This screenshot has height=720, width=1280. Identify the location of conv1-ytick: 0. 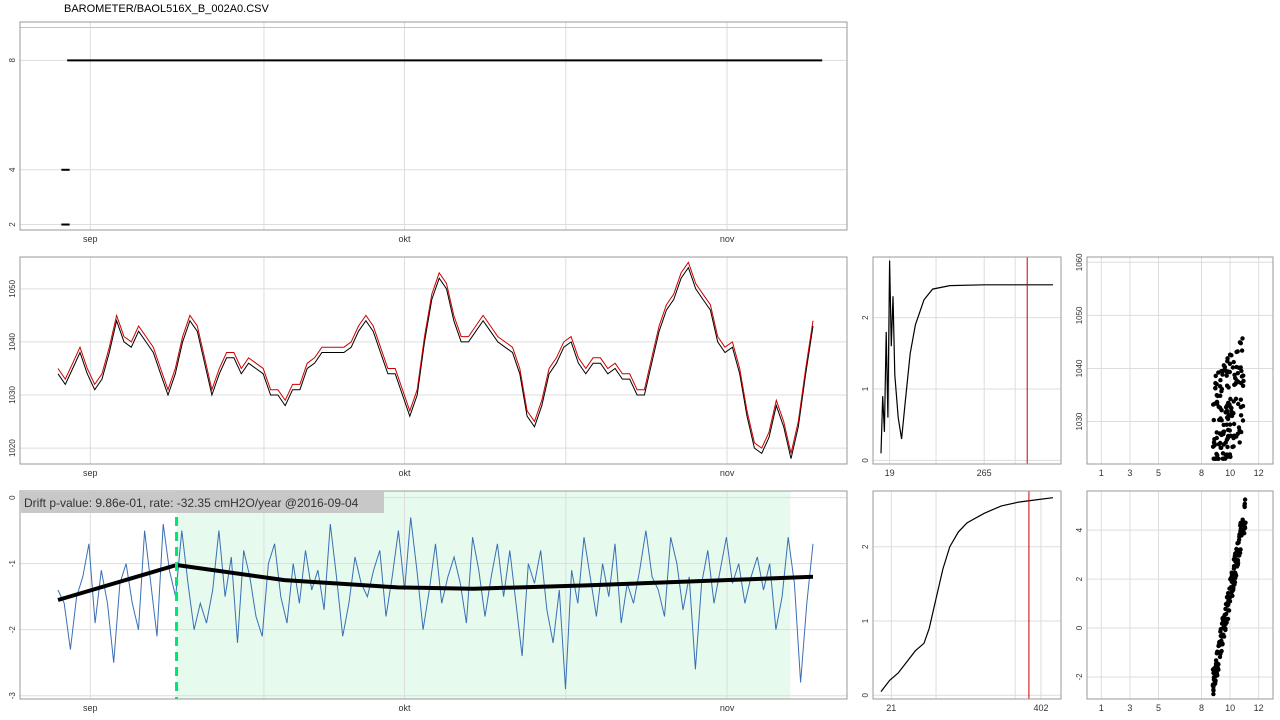
(865, 460).